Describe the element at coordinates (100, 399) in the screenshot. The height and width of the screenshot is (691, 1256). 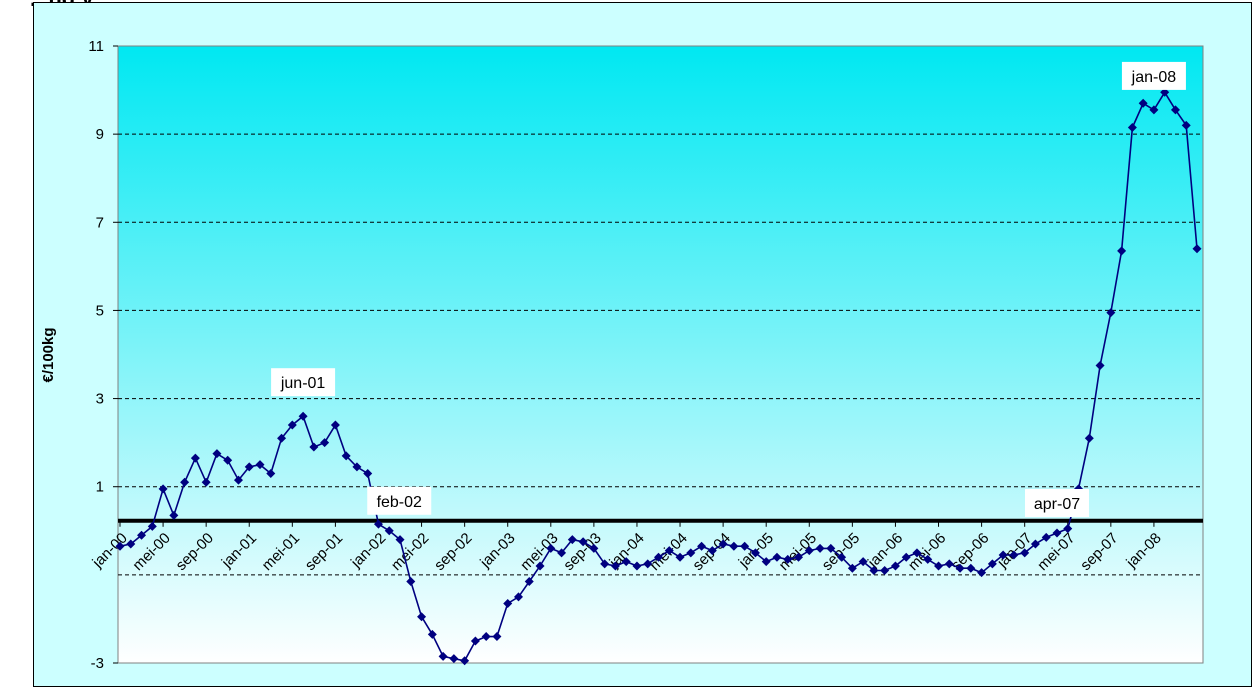
I see `y-tick-label: 3` at that location.